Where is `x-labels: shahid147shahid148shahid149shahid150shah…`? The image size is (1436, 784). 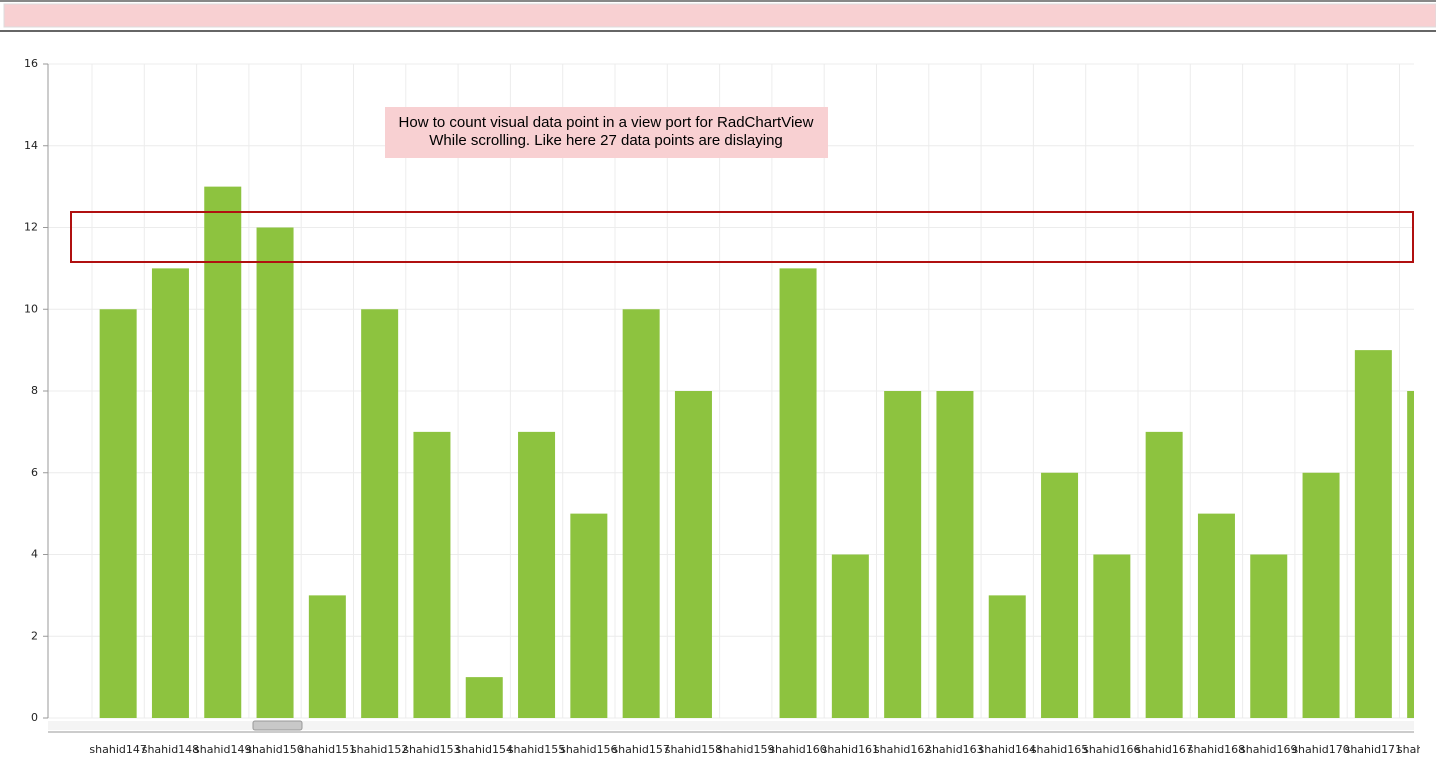
x-labels: shahid147shahid148shahid149shahid150shah… is located at coordinates (762, 749).